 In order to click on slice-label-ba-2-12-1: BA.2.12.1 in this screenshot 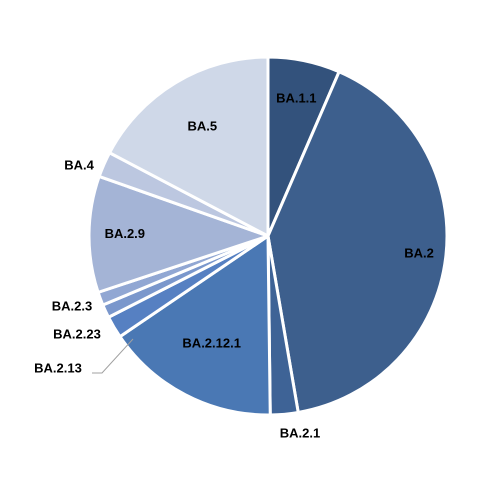, I will do `click(211, 342)`.